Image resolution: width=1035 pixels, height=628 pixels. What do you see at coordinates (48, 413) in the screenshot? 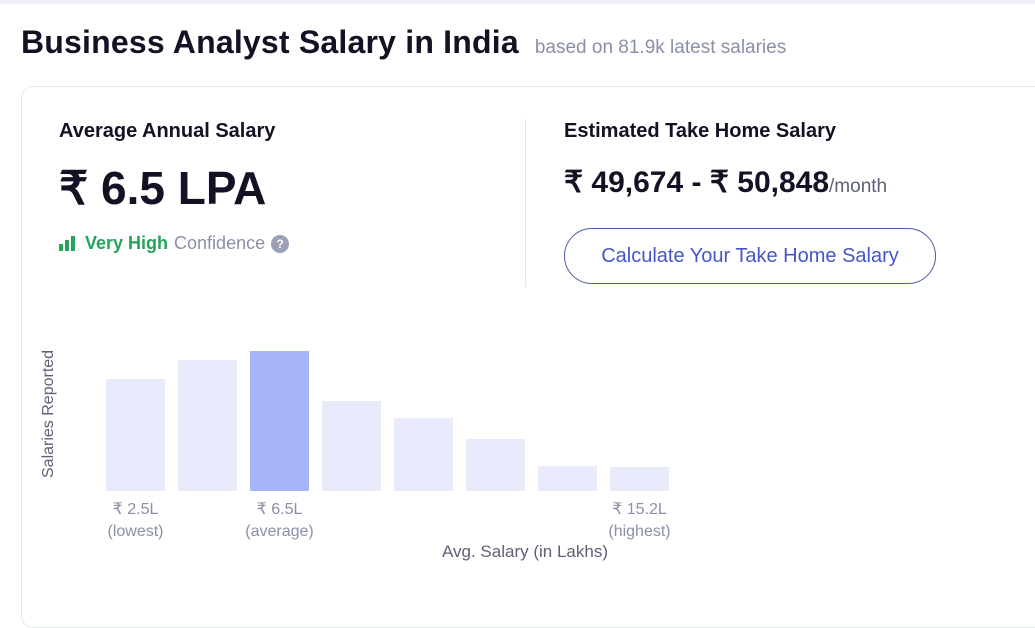
I see `chart-y-axis-label: Salaries Reported` at bounding box center [48, 413].